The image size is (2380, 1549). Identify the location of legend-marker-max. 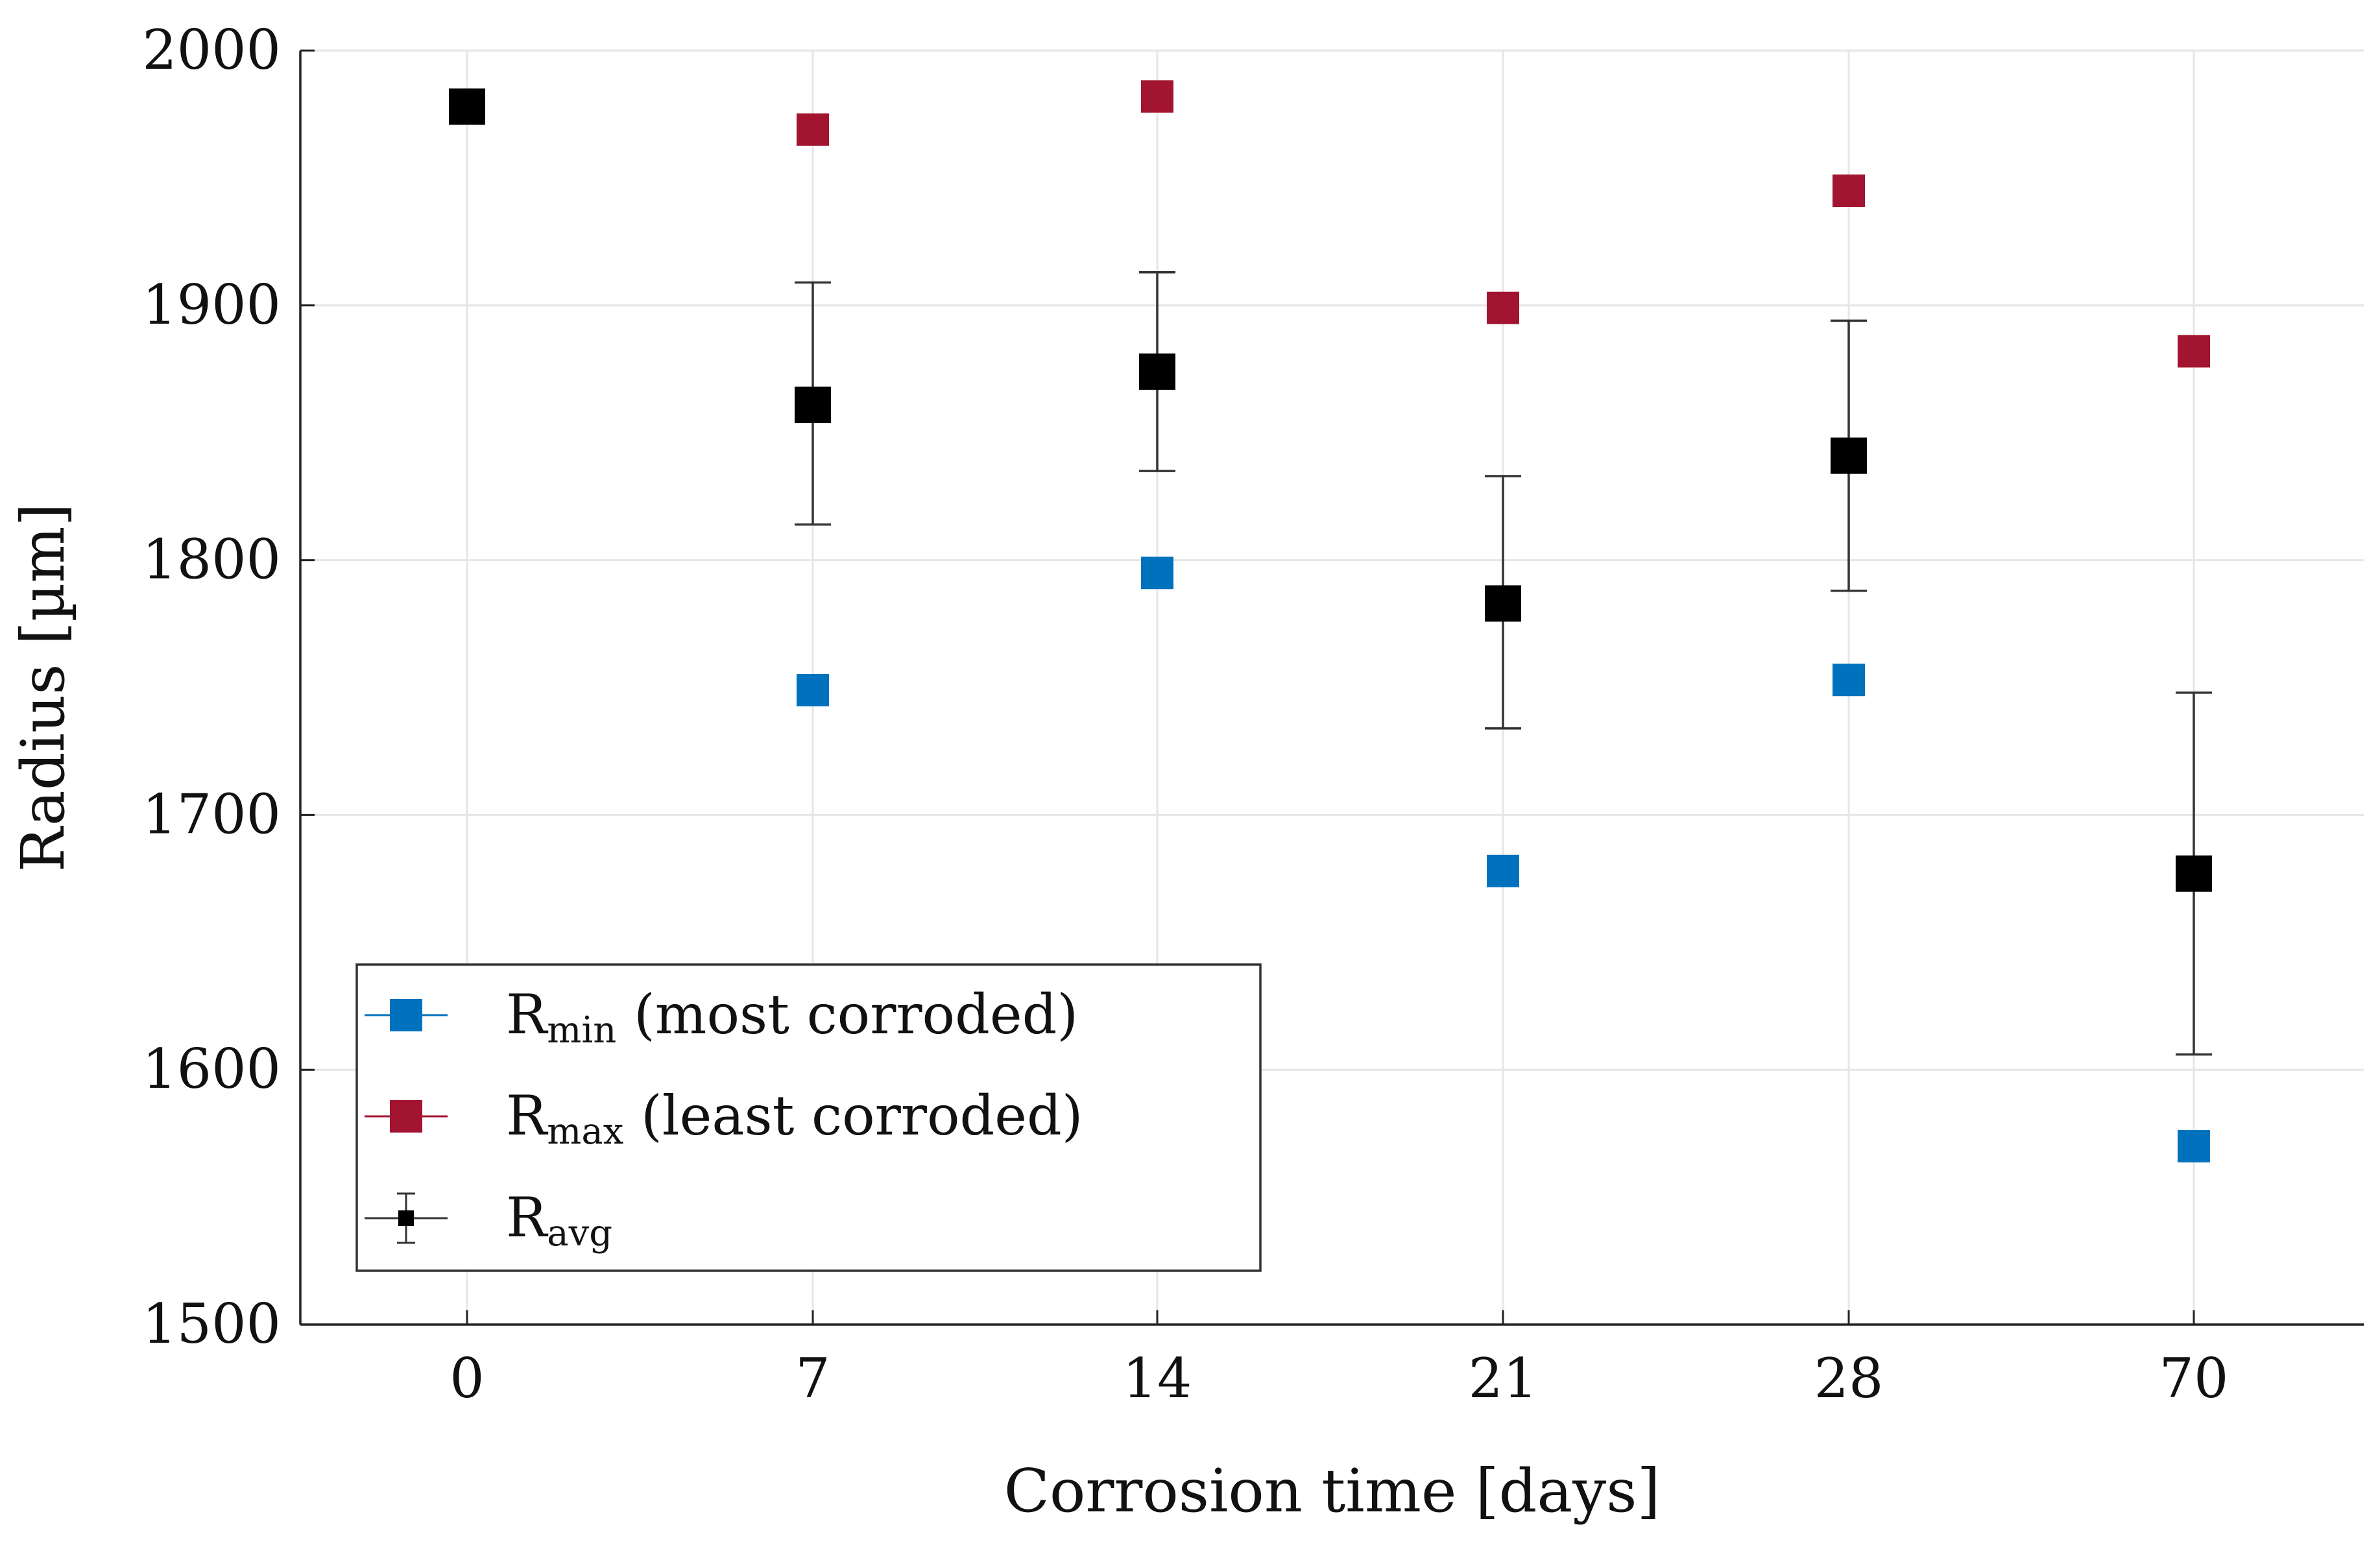
(406, 1116).